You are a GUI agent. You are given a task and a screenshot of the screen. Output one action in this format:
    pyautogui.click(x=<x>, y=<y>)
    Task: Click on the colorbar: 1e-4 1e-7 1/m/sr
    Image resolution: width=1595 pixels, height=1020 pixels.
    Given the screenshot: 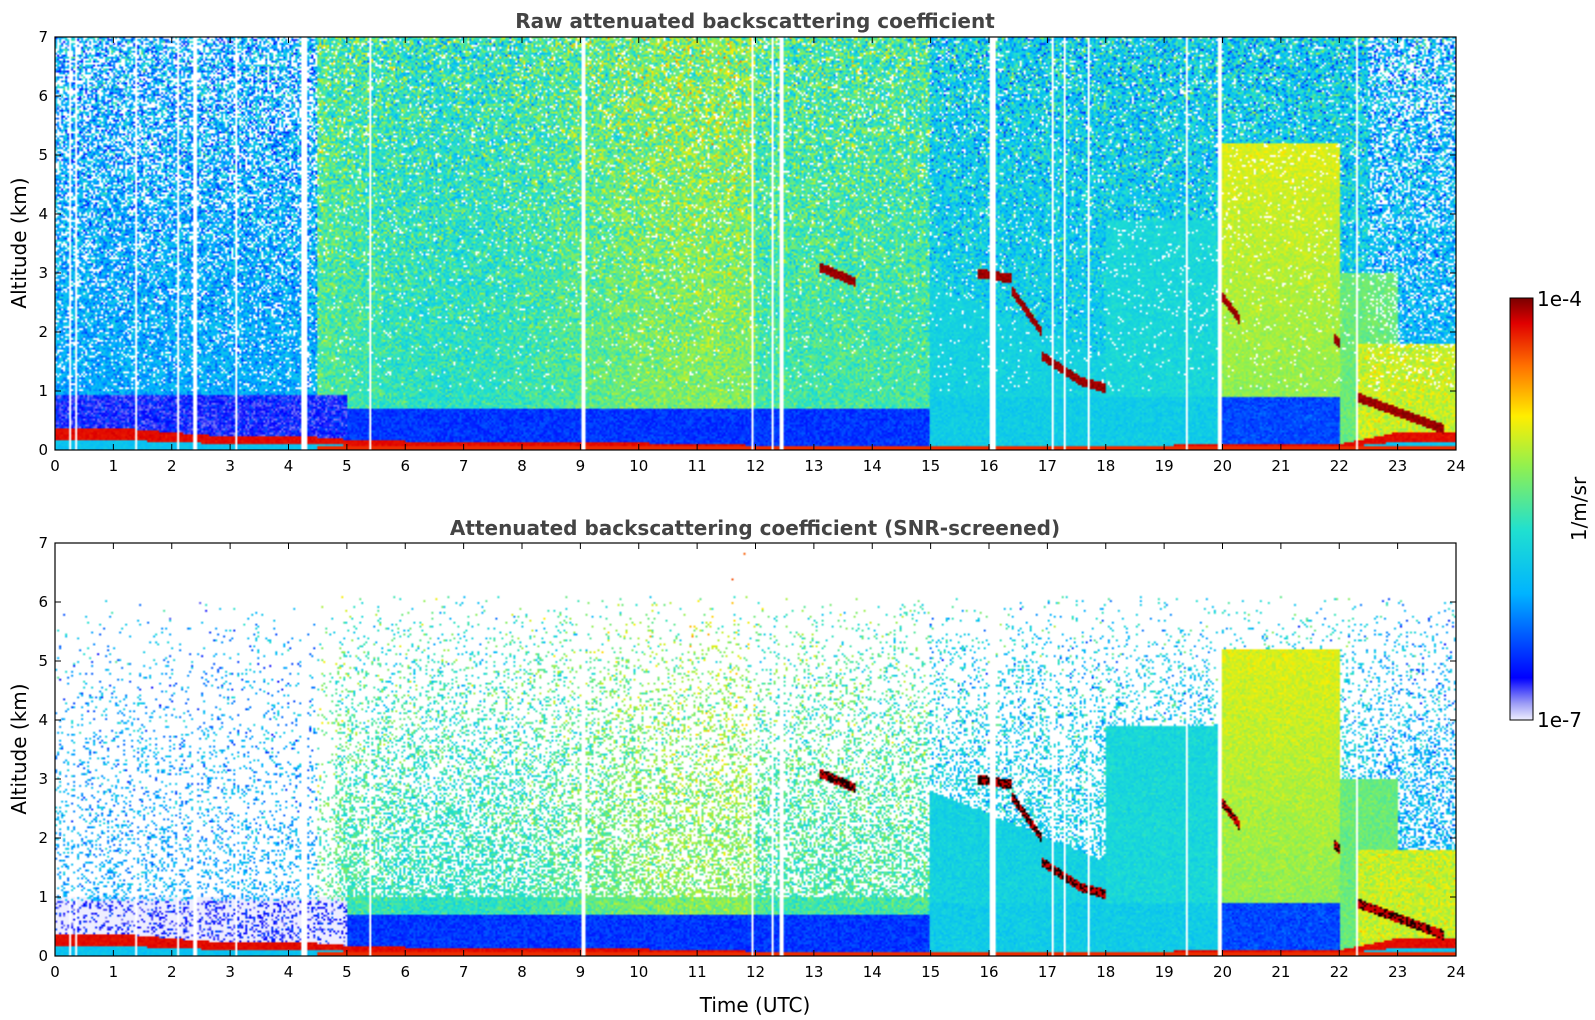 What is the action you would take?
    pyautogui.click(x=1550, y=509)
    